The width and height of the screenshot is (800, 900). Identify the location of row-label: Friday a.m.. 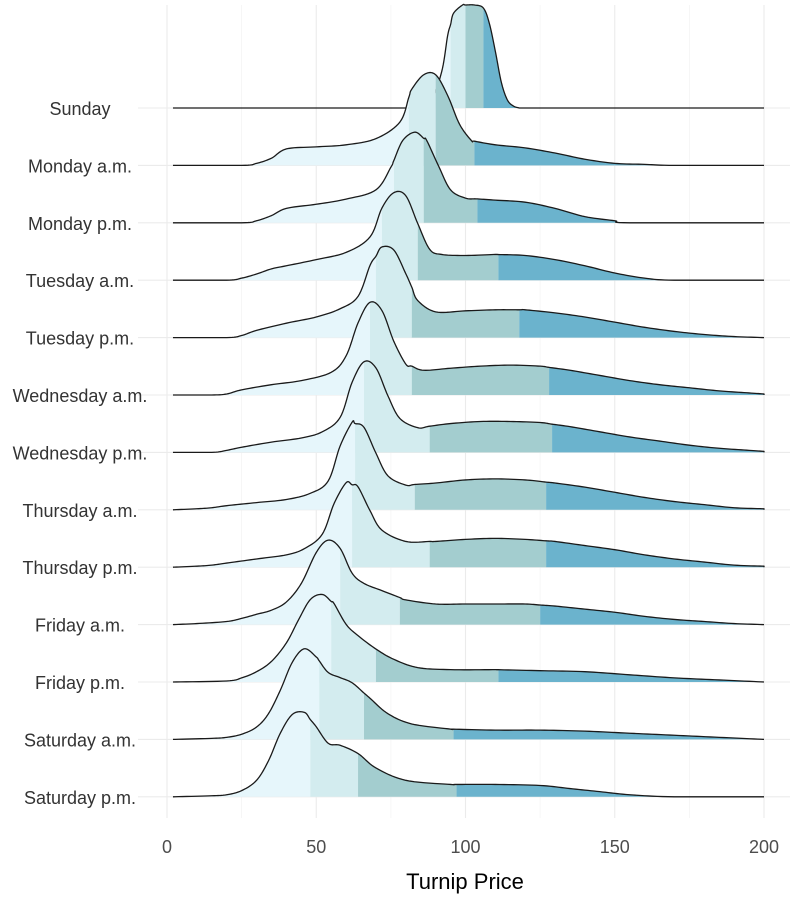
(80, 626).